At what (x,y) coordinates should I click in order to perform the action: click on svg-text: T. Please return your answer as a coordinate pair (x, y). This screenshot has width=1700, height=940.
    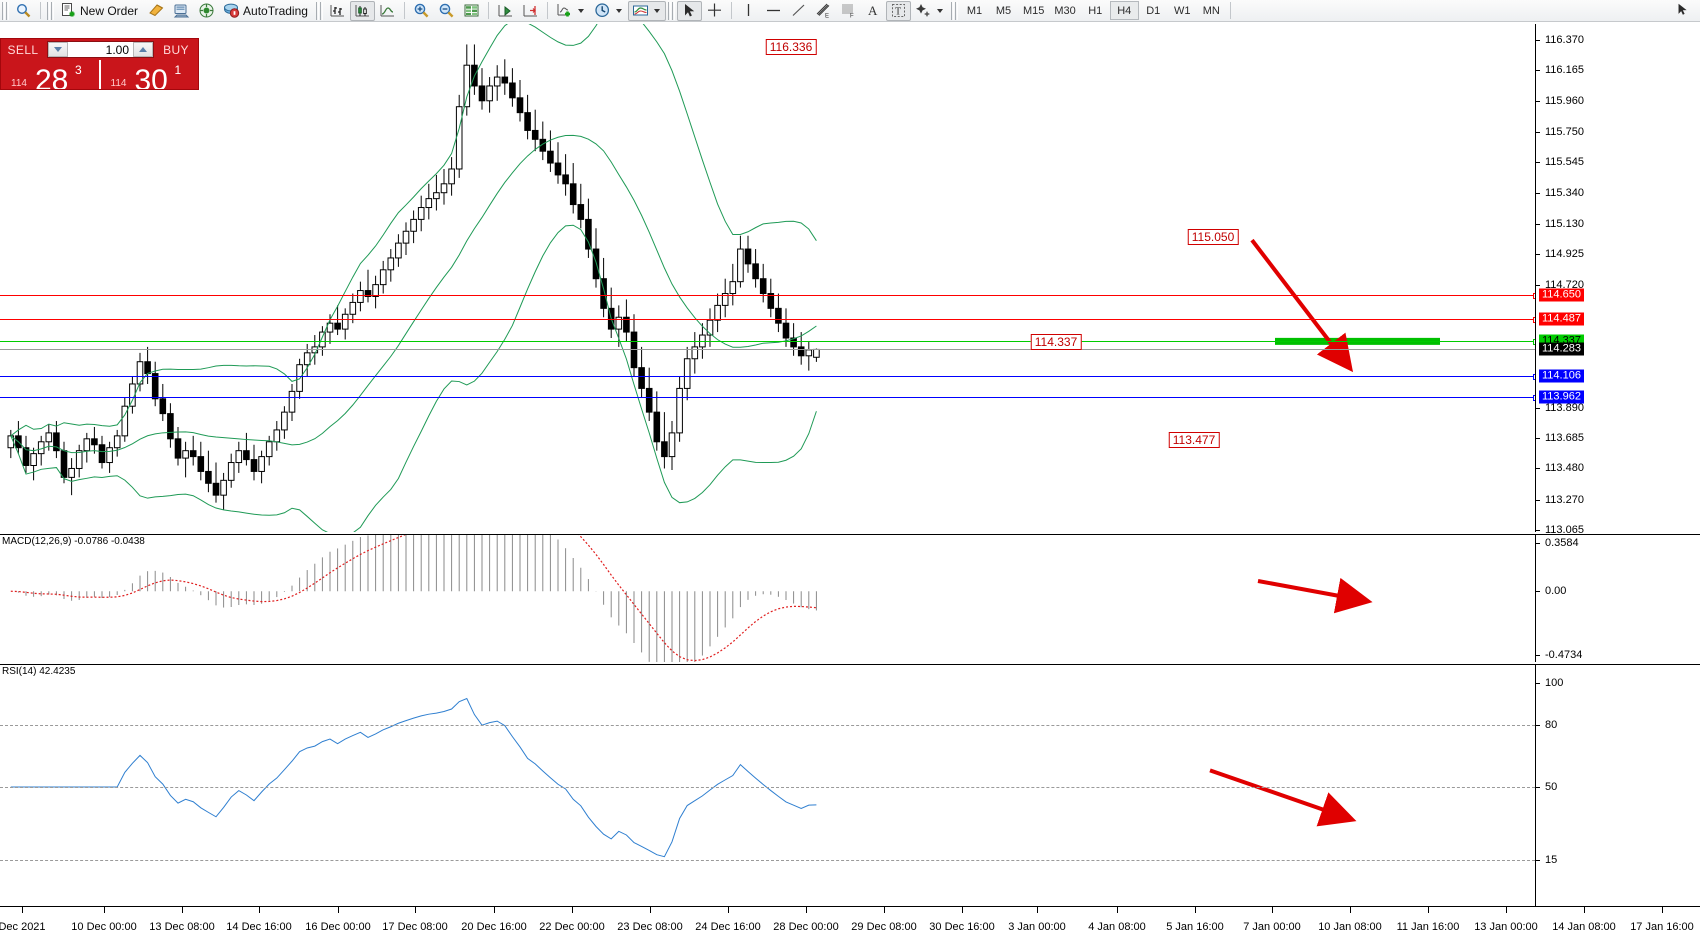
    Looking at the image, I should click on (898, 12).